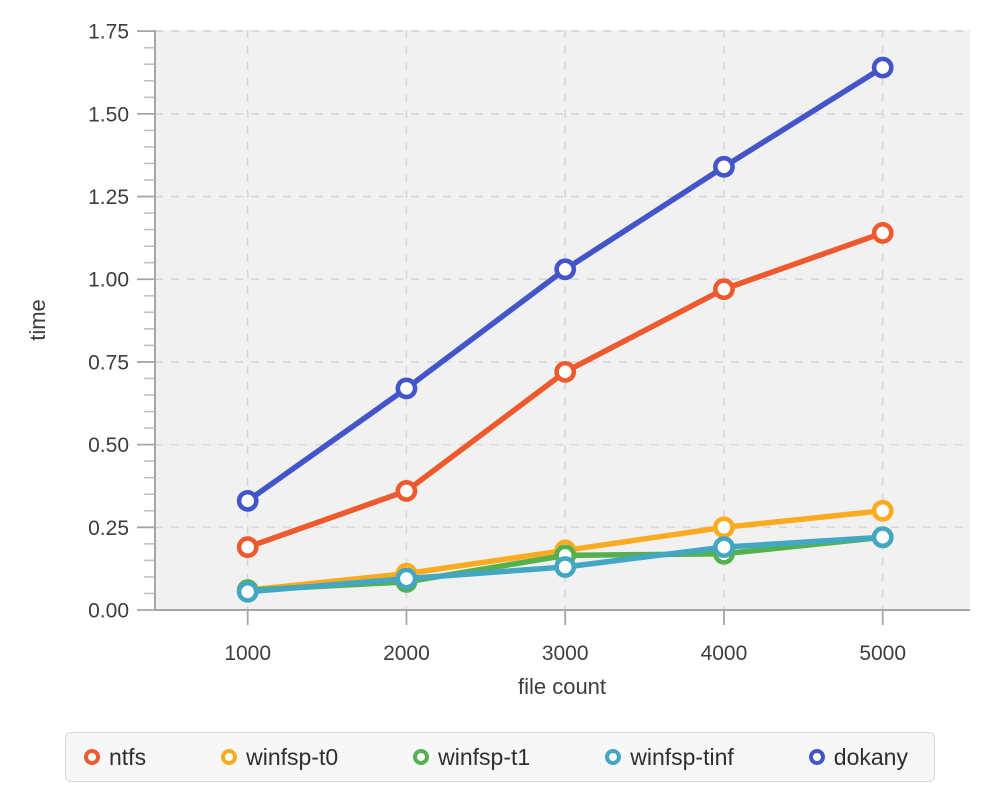 Image resolution: width=1000 pixels, height=800 pixels. What do you see at coordinates (108, 280) in the screenshot?
I see `y-tick-label: 1.00` at bounding box center [108, 280].